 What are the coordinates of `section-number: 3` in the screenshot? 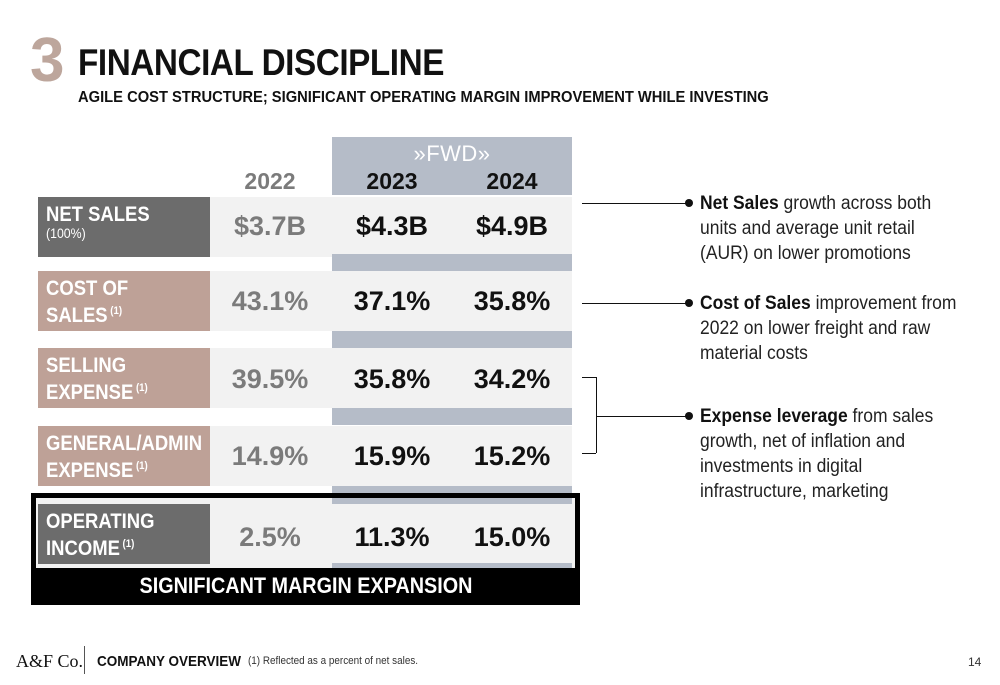 It's located at (47, 60).